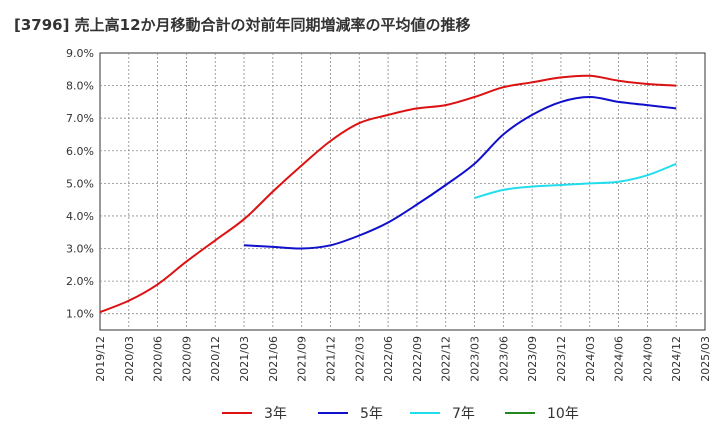 The width and height of the screenshot is (720, 440). Describe the element at coordinates (590, 359) in the screenshot. I see `x-tick-label: 2024/03` at that location.